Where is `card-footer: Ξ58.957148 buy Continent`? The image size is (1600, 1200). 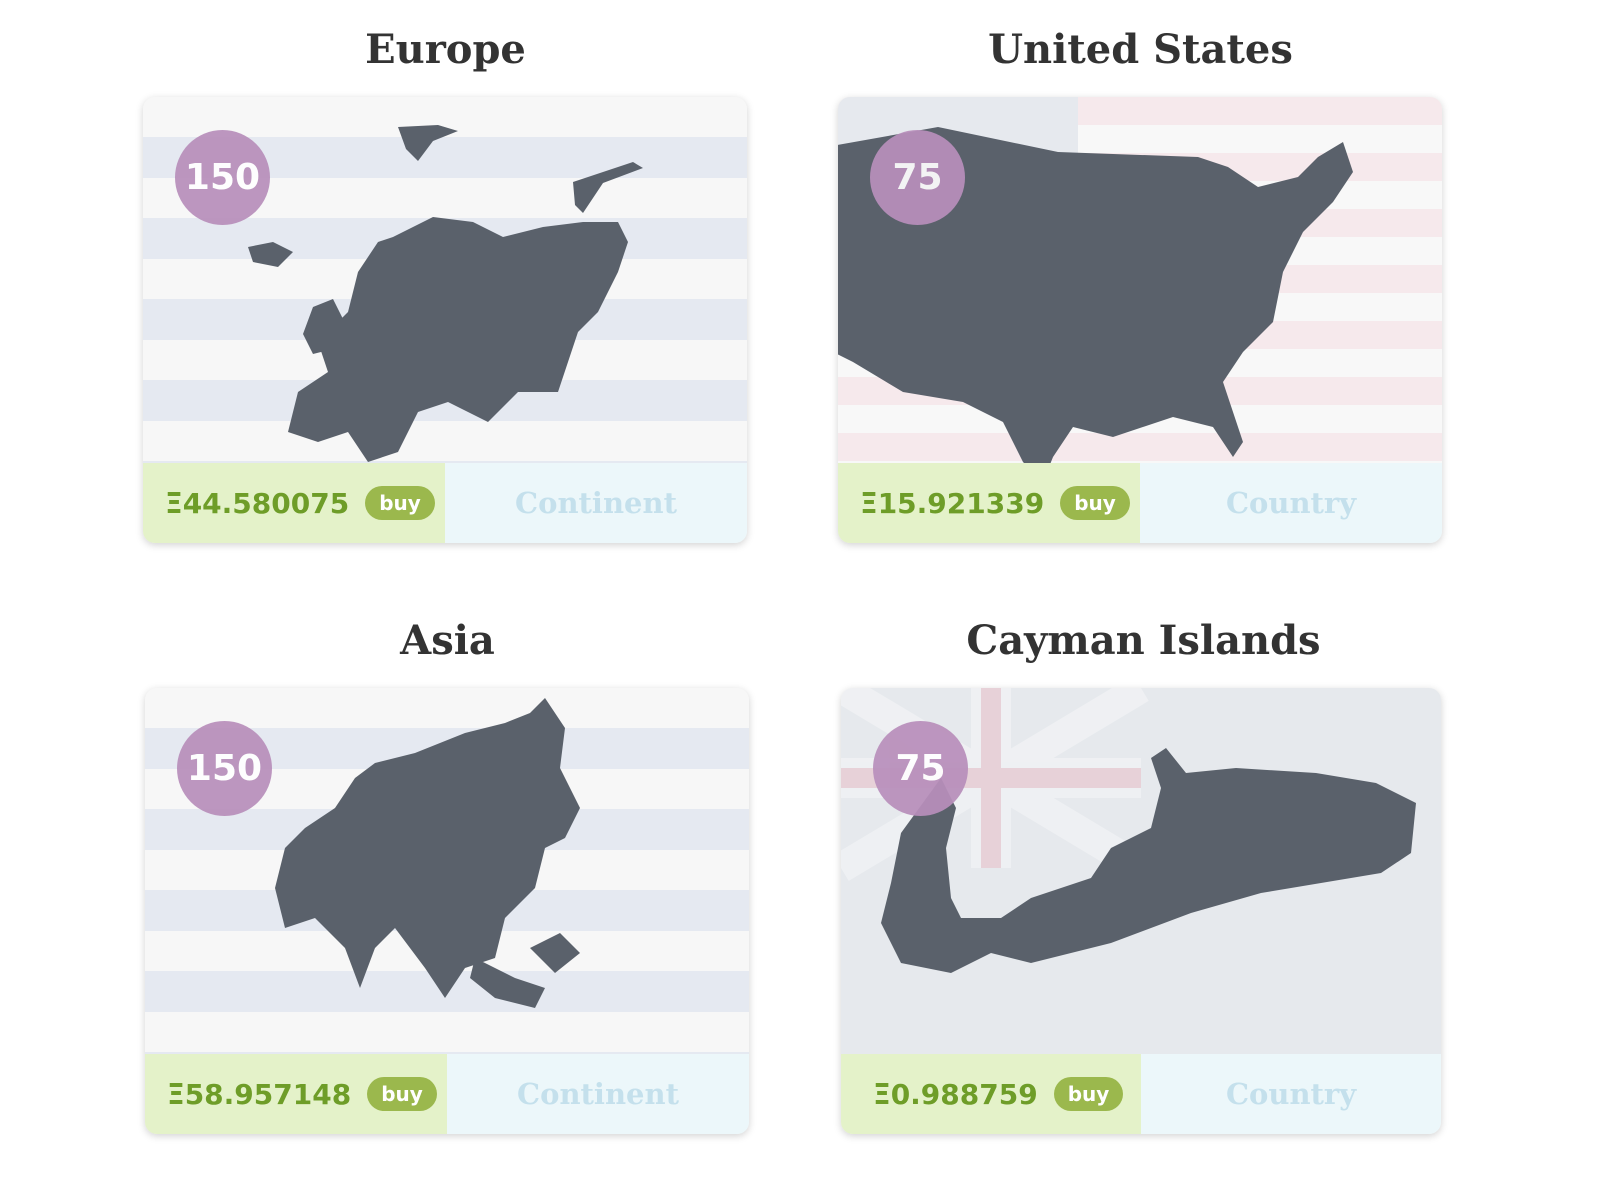 card-footer: Ξ58.957148 buy Continent is located at coordinates (447, 1094).